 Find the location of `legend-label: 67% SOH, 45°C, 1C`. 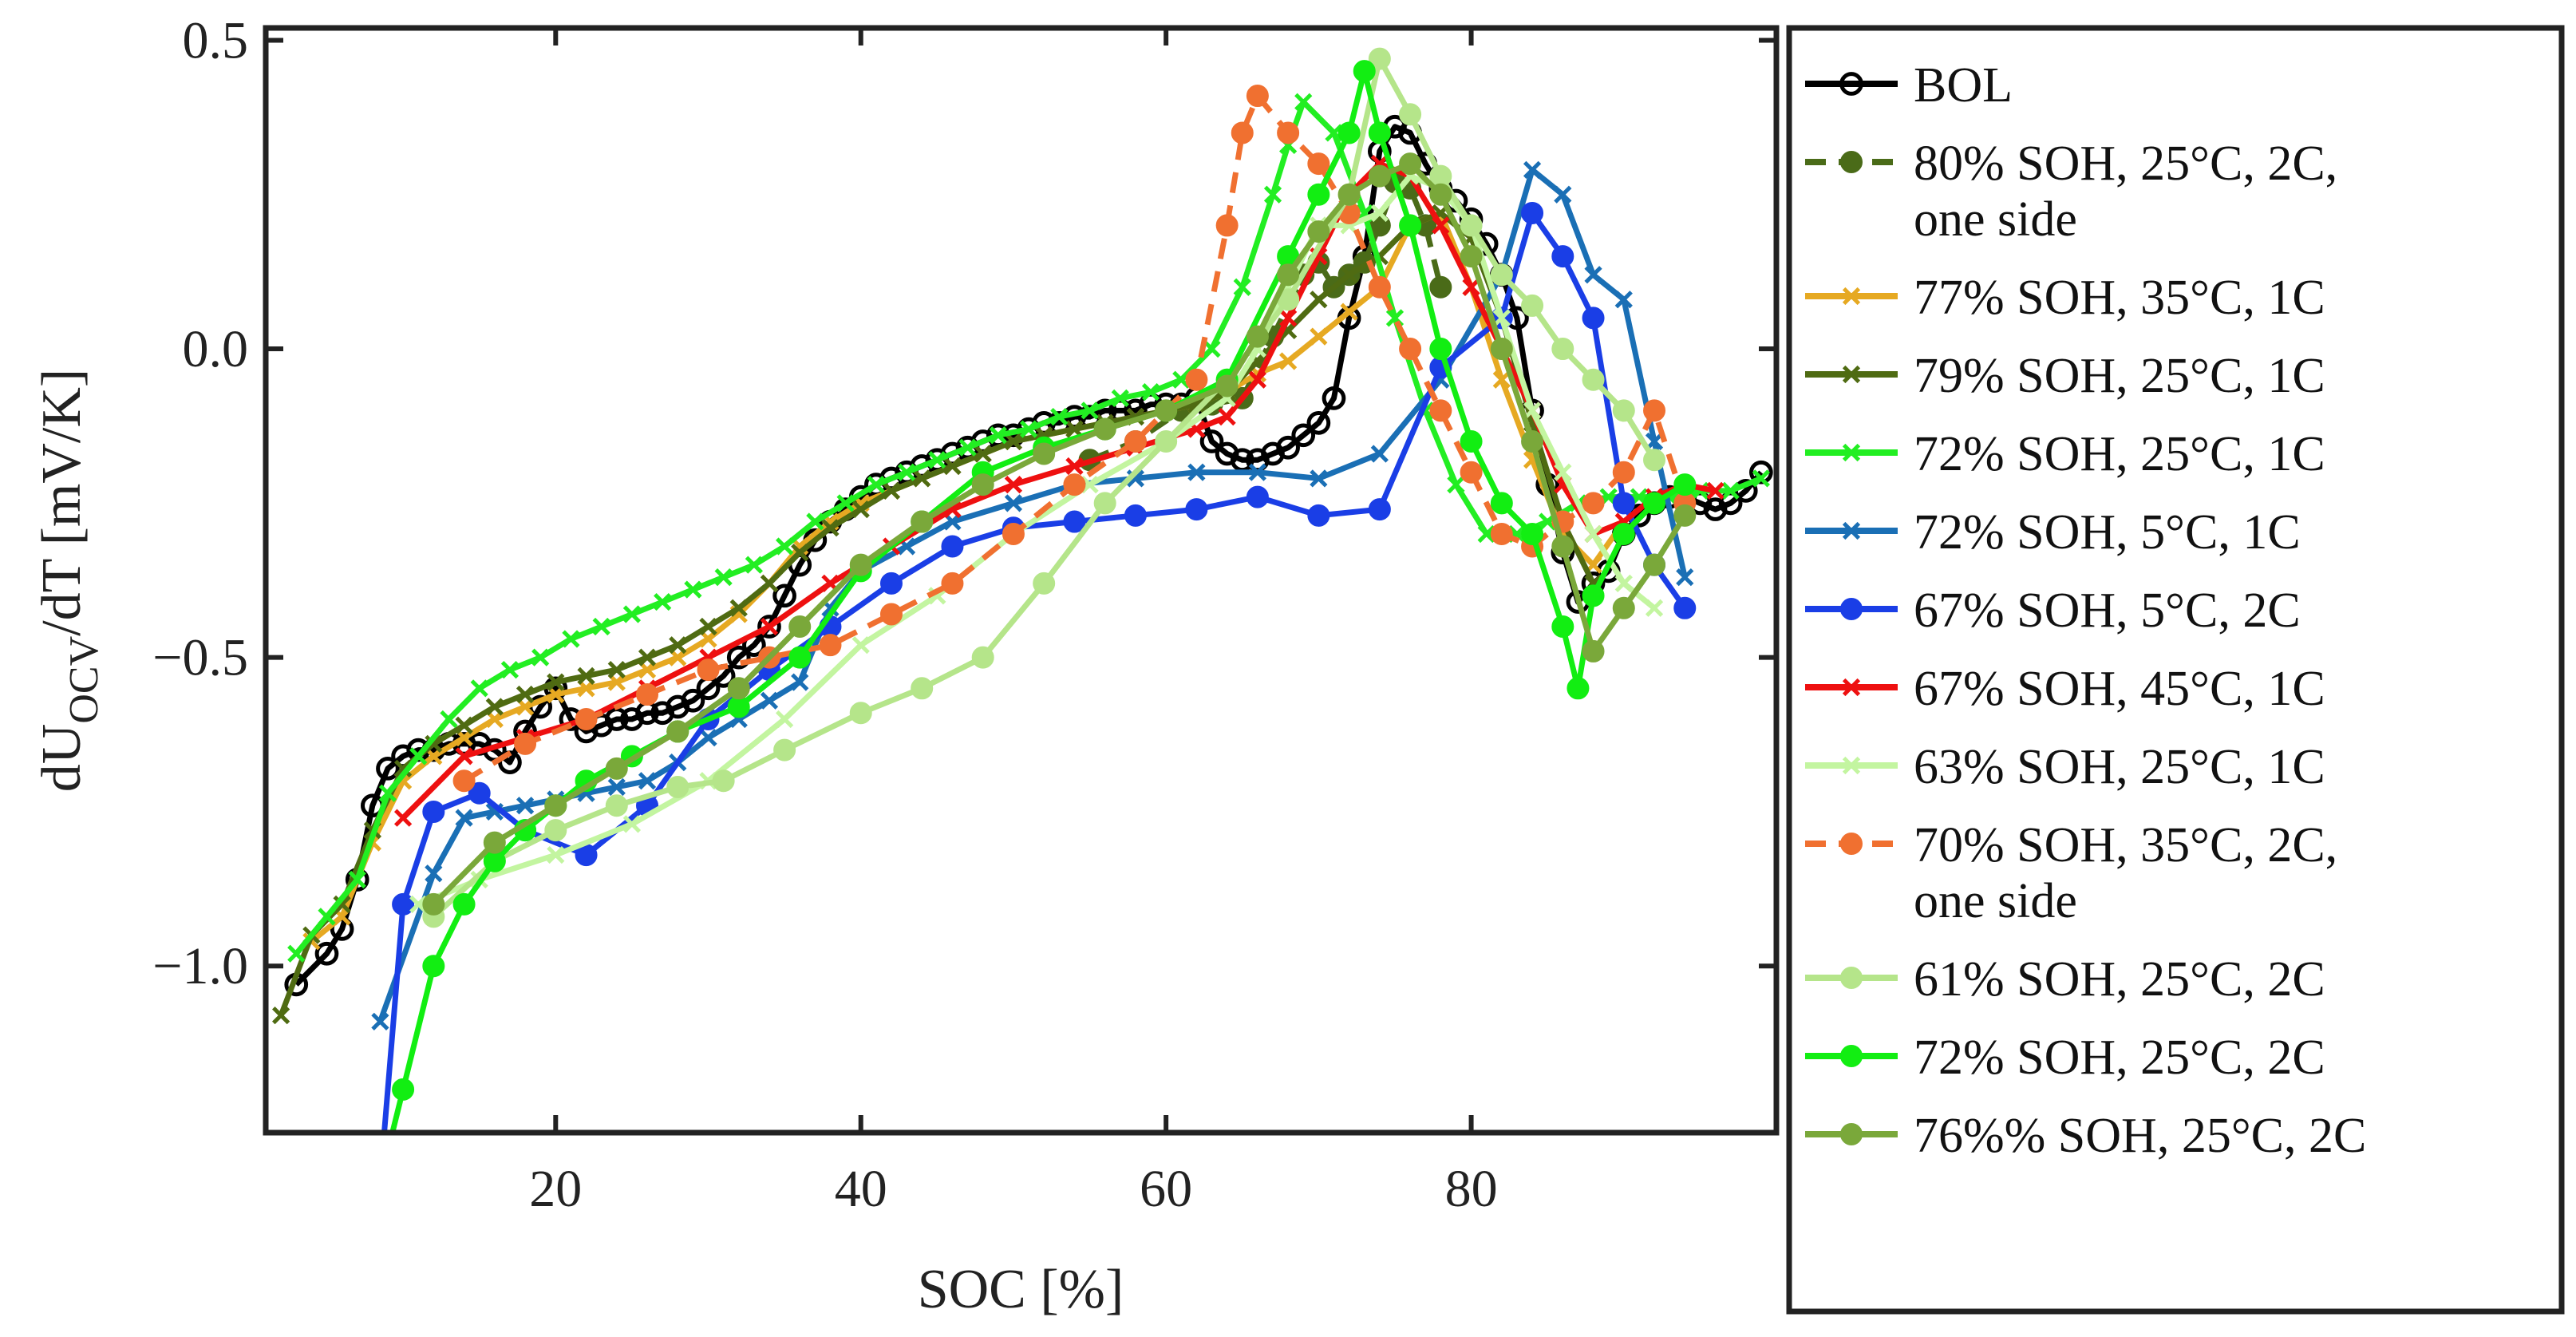

legend-label: 67% SOH, 45°C, 1C is located at coordinates (2119, 689).